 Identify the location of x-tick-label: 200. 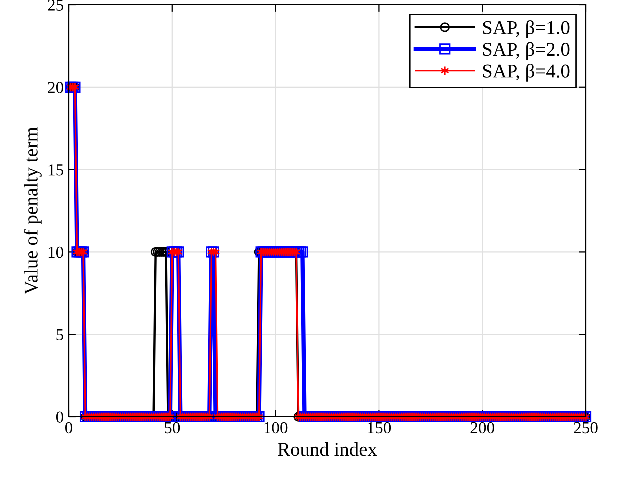
(482, 428).